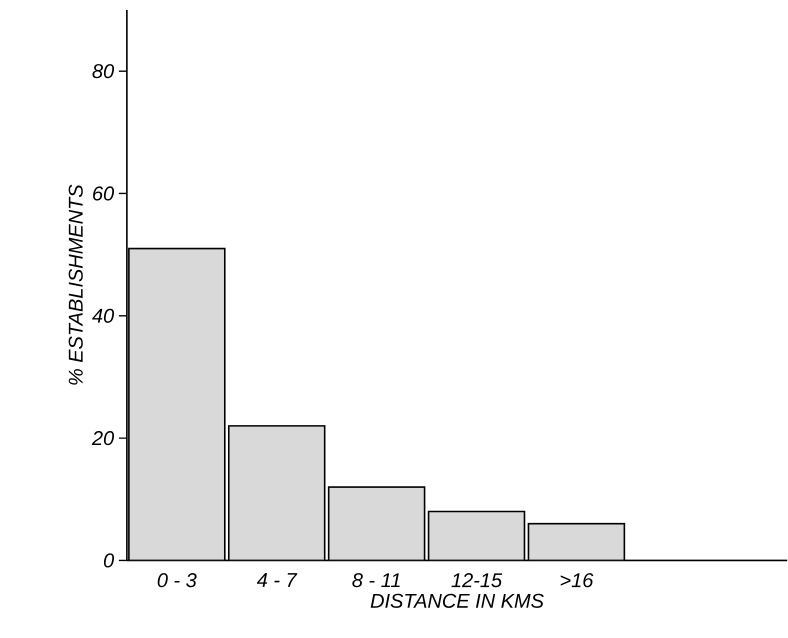  I want to click on y-tick-label: 80, so click(103, 71).